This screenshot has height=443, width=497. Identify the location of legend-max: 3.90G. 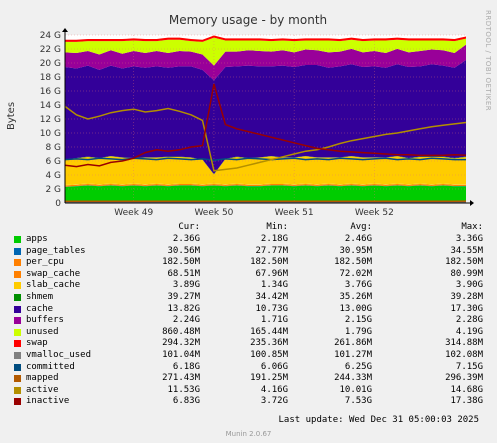
(469, 285).